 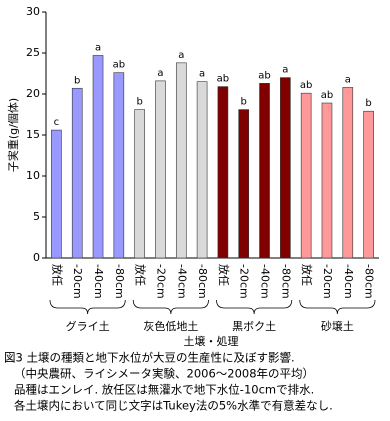 What do you see at coordinates (164, 374) in the screenshot?
I see `caption-line: （中央農研、ライシメータ実験、2006～2008年の平均）` at bounding box center [164, 374].